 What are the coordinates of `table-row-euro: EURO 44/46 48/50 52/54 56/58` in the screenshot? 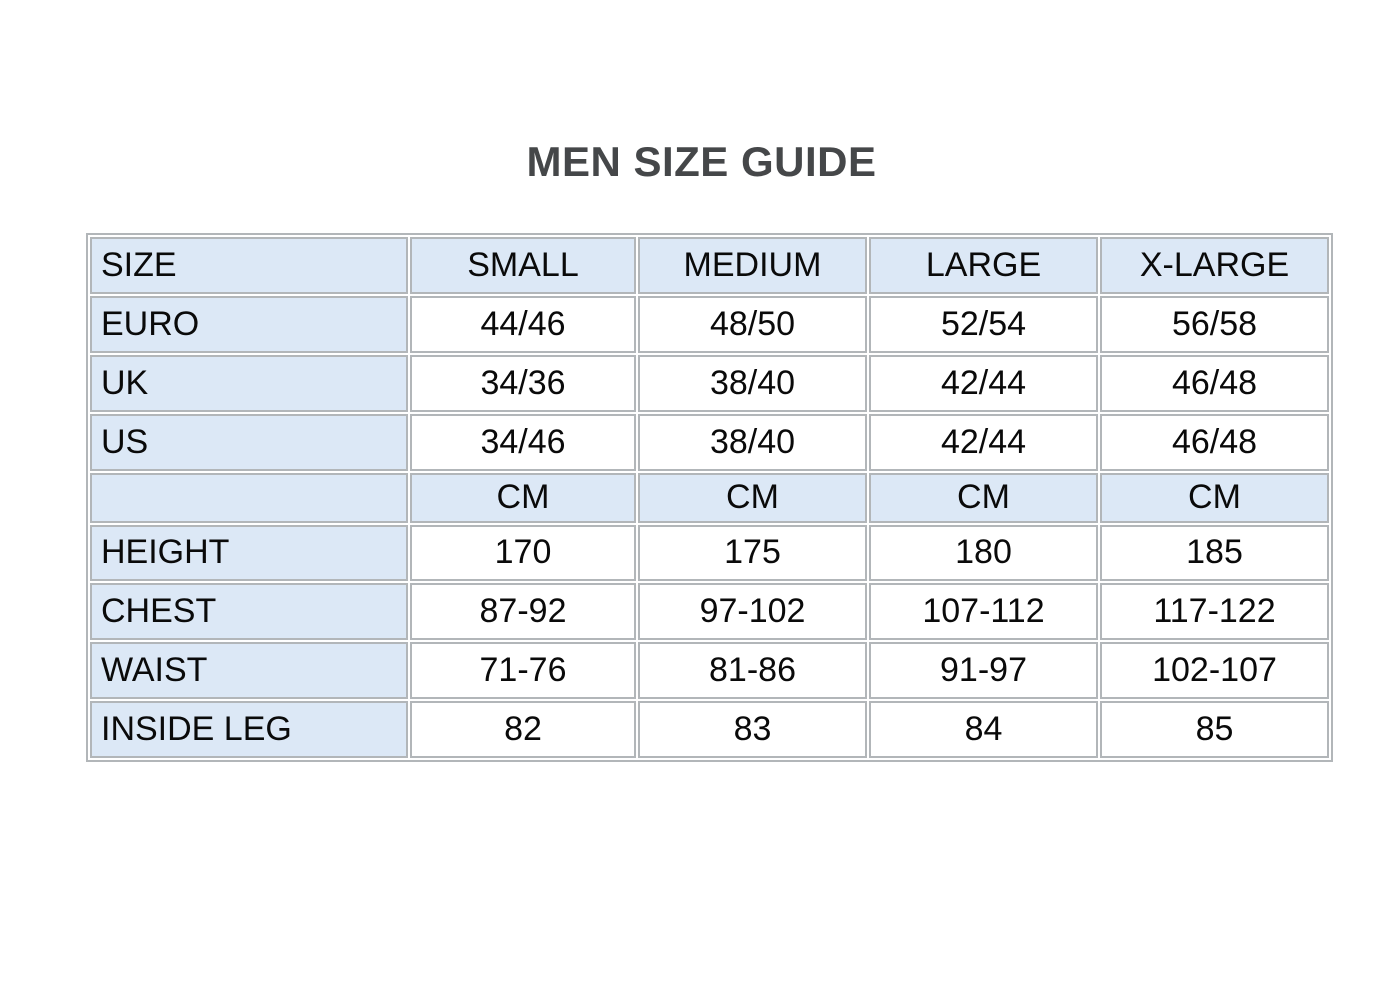 It's located at (709, 324).